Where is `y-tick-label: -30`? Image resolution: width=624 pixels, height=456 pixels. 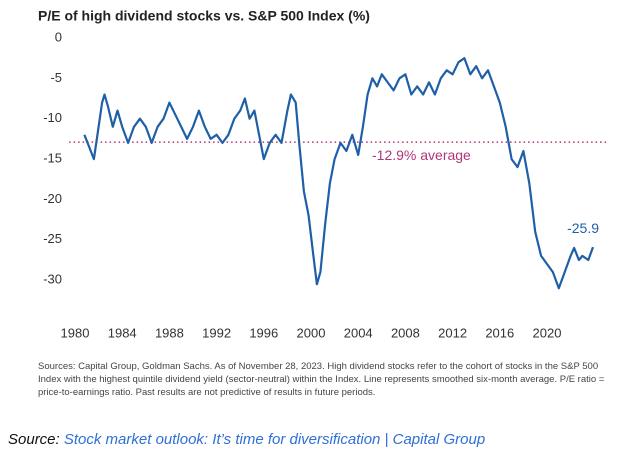 y-tick-label: -30 is located at coordinates (52, 279).